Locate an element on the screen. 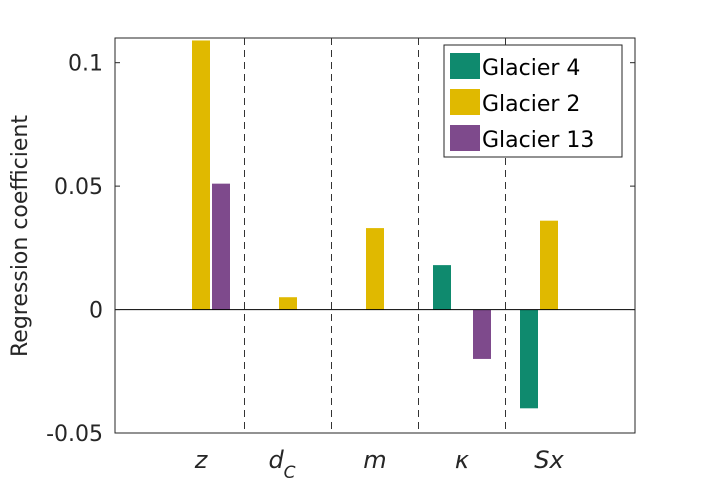  y-tick-label: 0.05 is located at coordinates (78, 187).